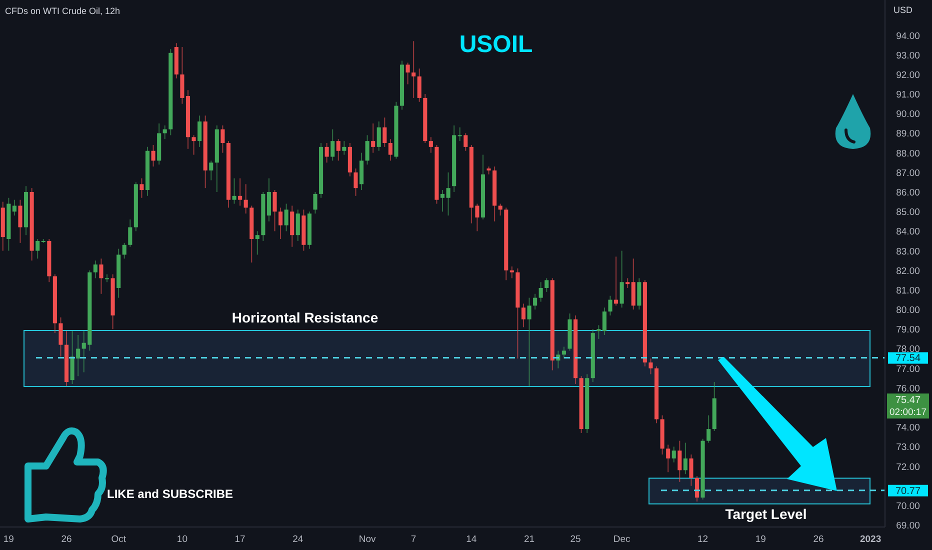  Describe the element at coordinates (908, 192) in the screenshot. I see `y-tick-label: 86.00` at that location.